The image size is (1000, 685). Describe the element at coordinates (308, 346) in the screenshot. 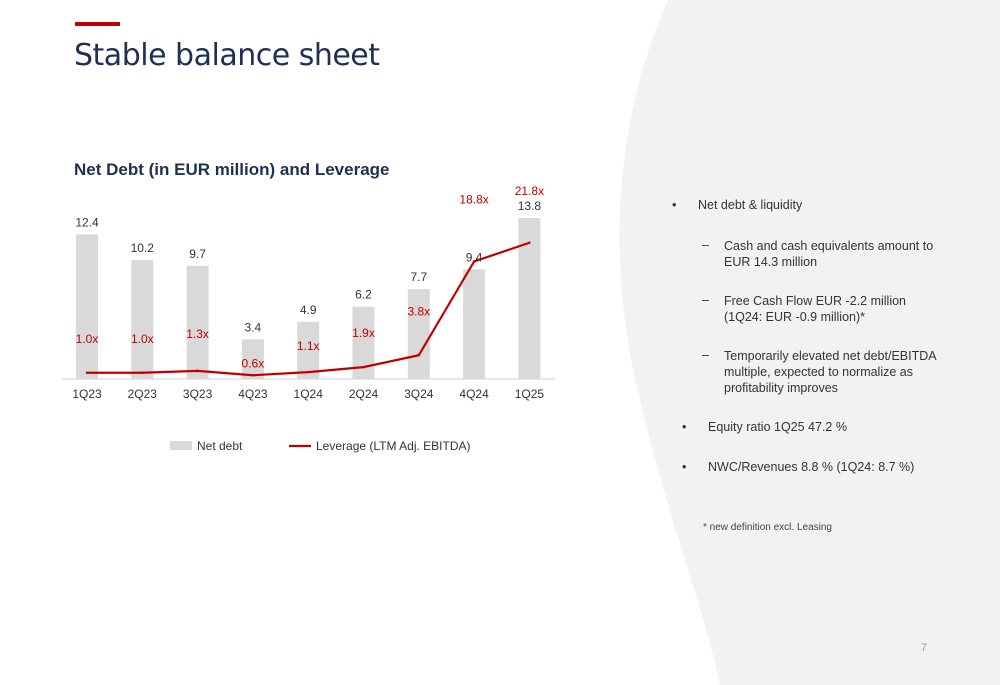

I see `leverage-value-label: 1.1x` at that location.